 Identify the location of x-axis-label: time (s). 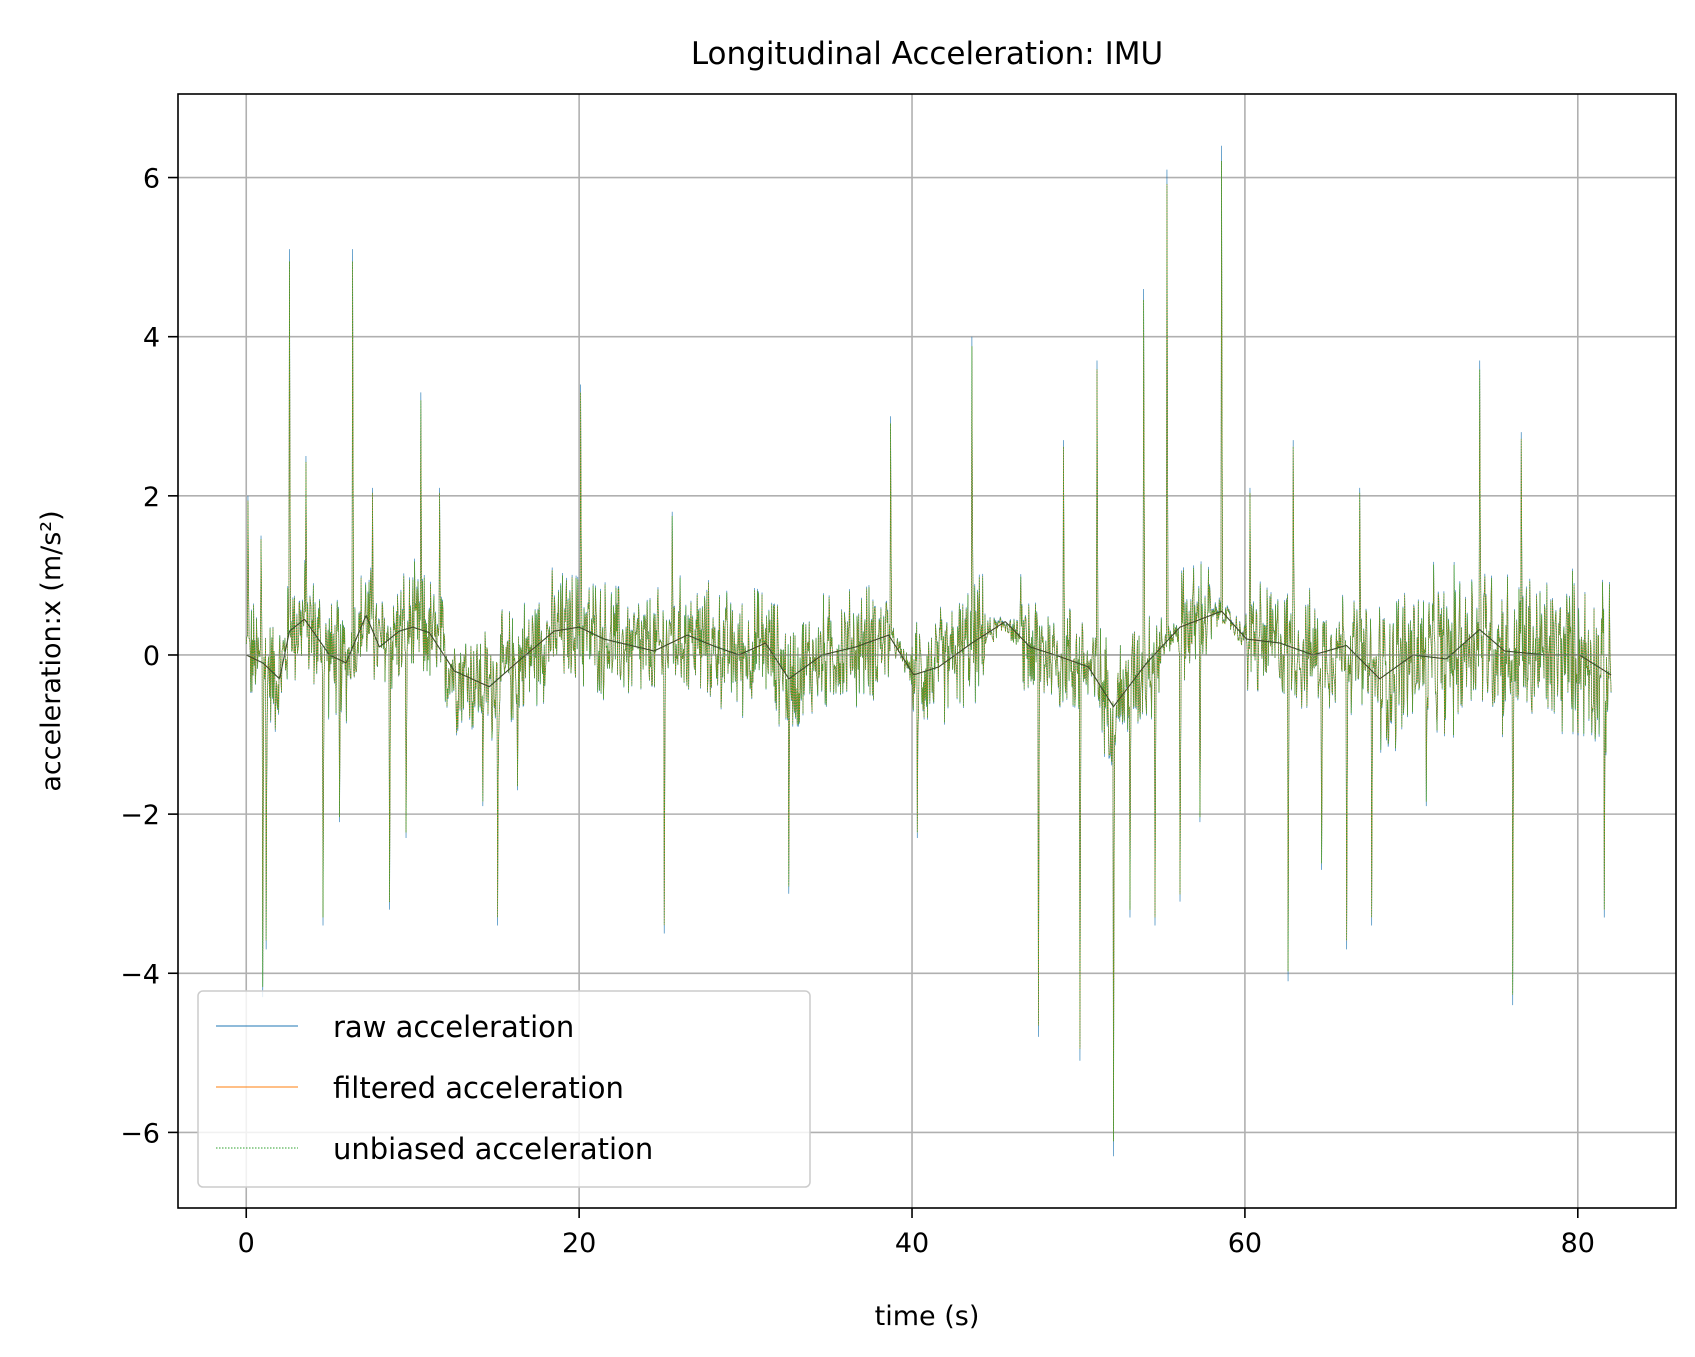
(927, 1316).